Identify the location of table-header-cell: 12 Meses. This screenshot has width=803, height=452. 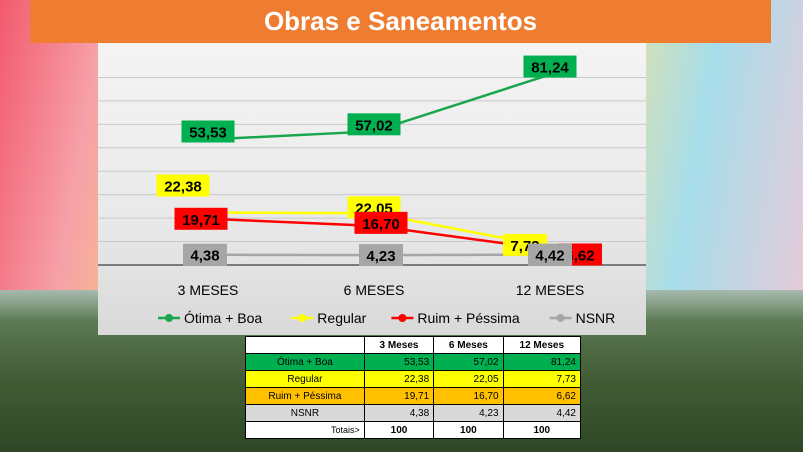
(542, 345).